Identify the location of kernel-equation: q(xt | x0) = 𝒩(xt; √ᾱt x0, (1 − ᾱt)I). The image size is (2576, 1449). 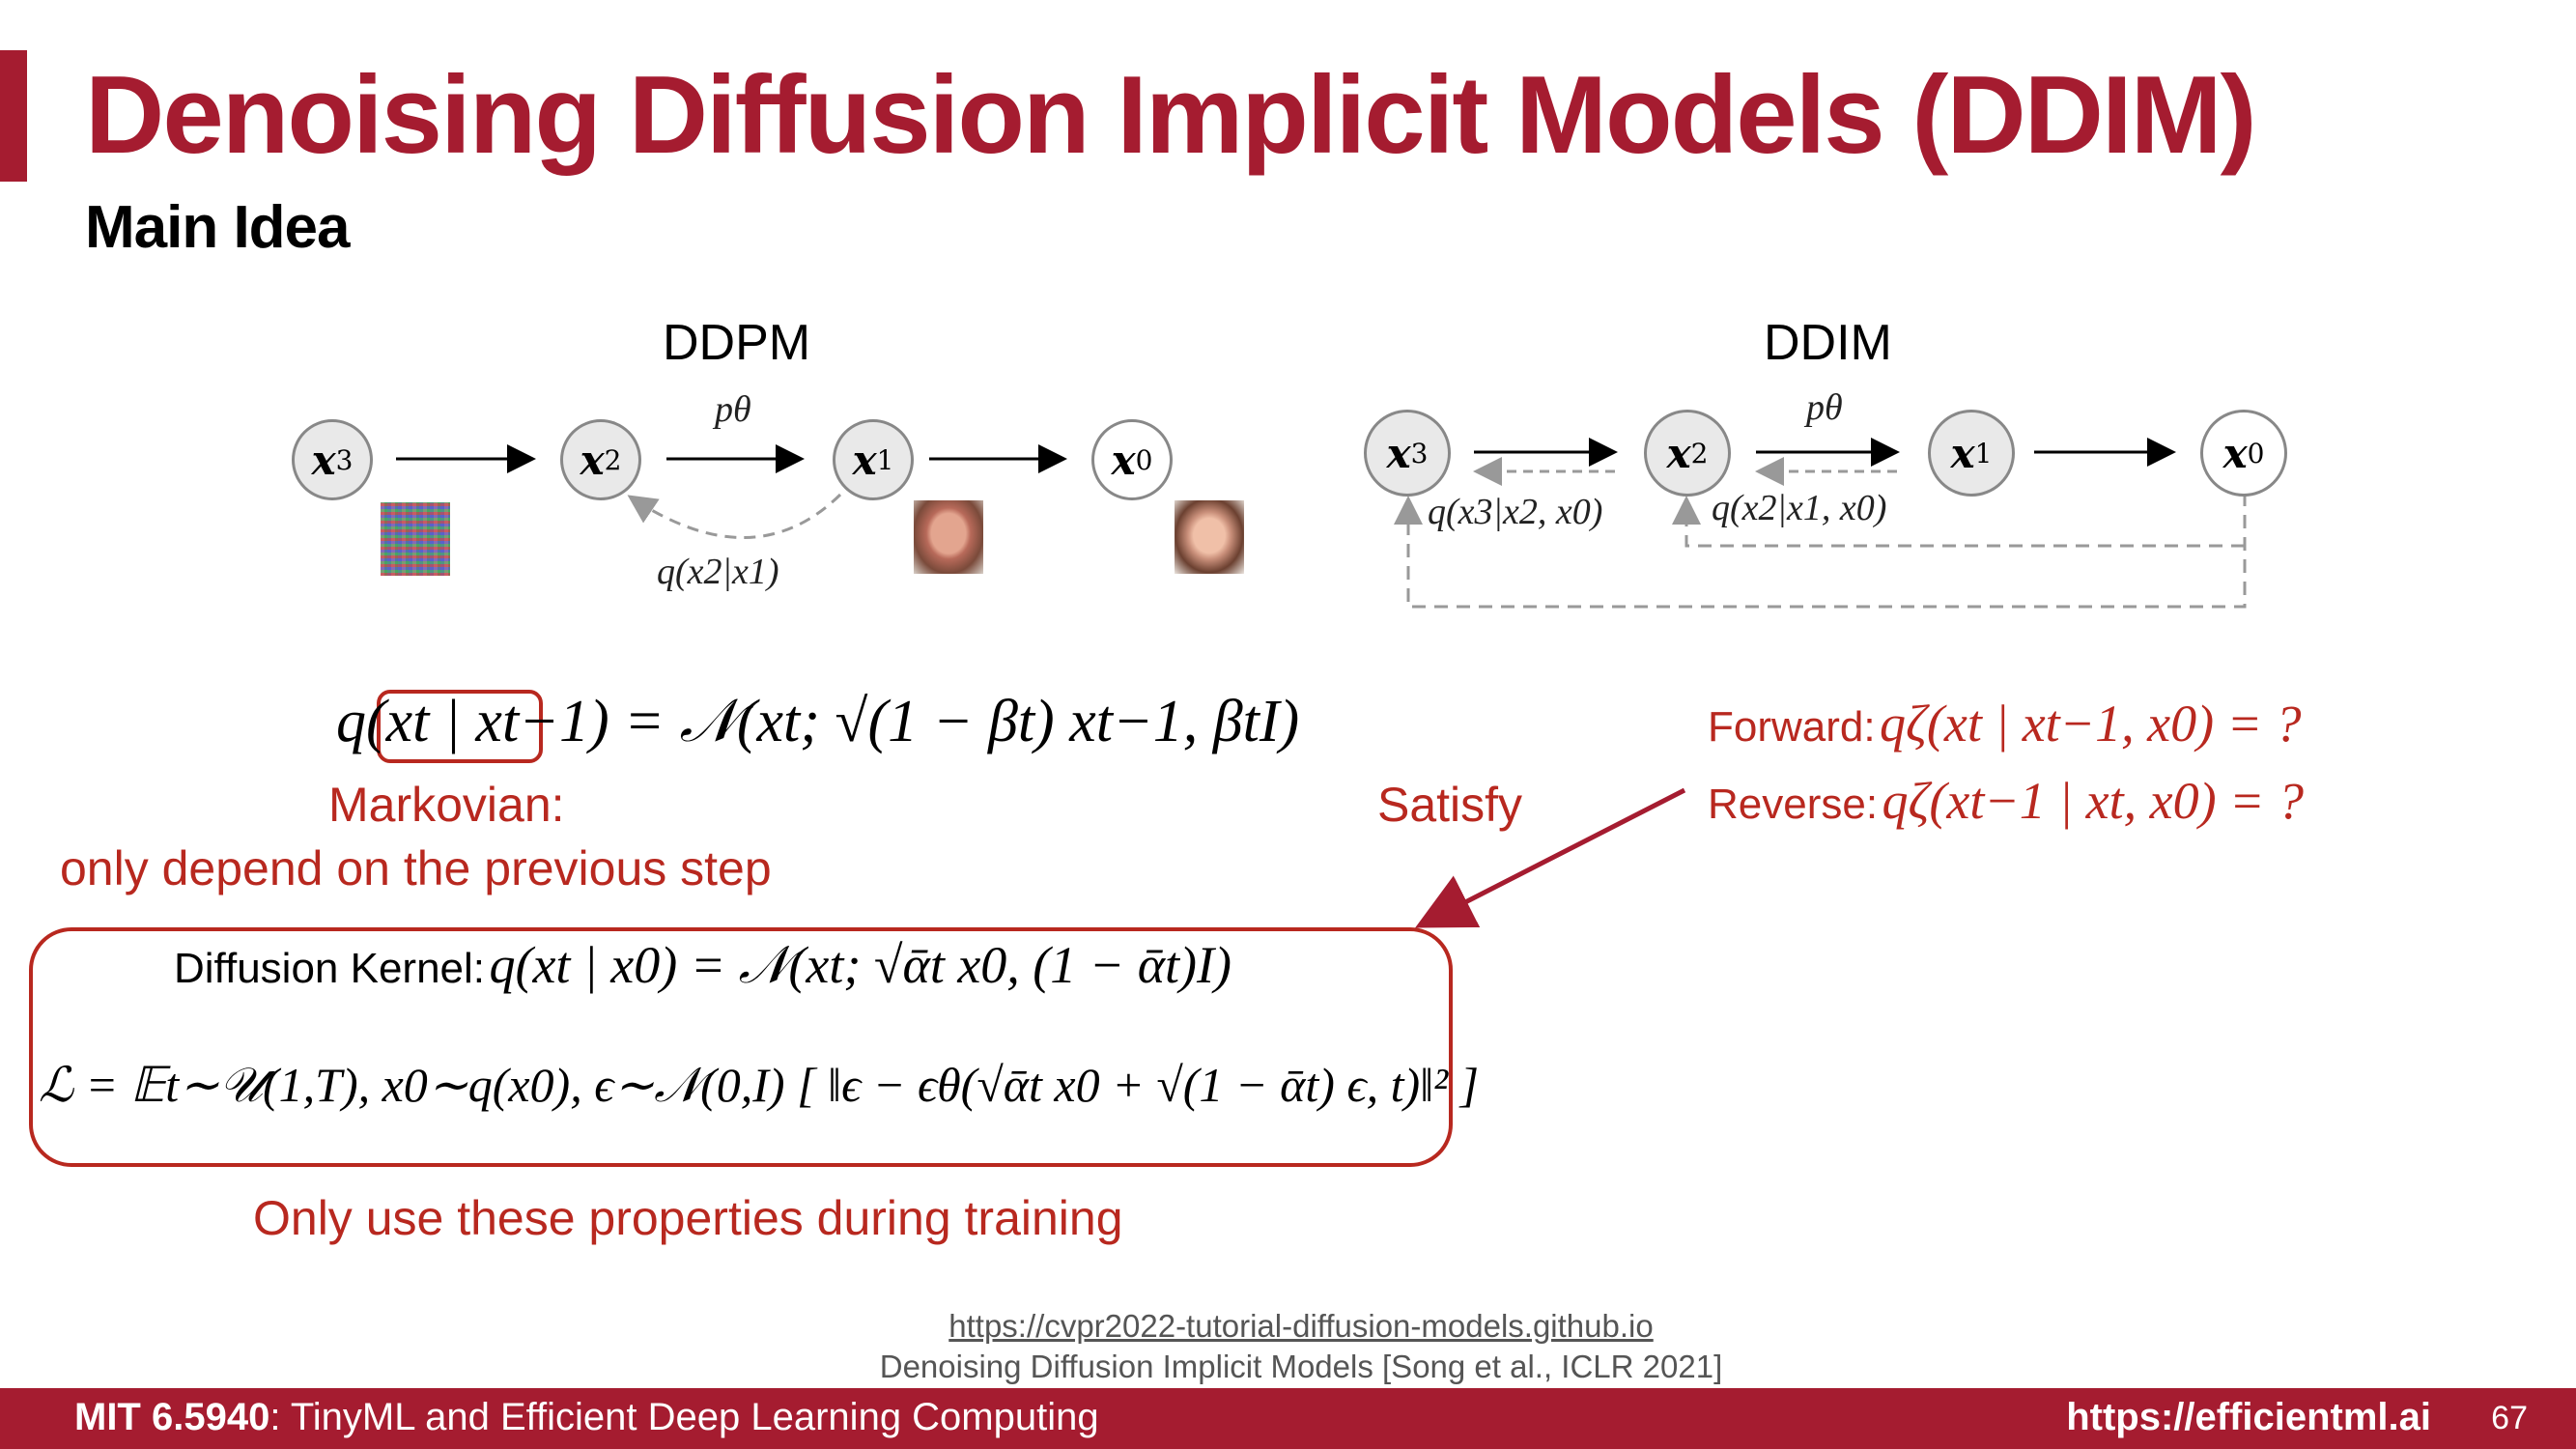
(860, 965).